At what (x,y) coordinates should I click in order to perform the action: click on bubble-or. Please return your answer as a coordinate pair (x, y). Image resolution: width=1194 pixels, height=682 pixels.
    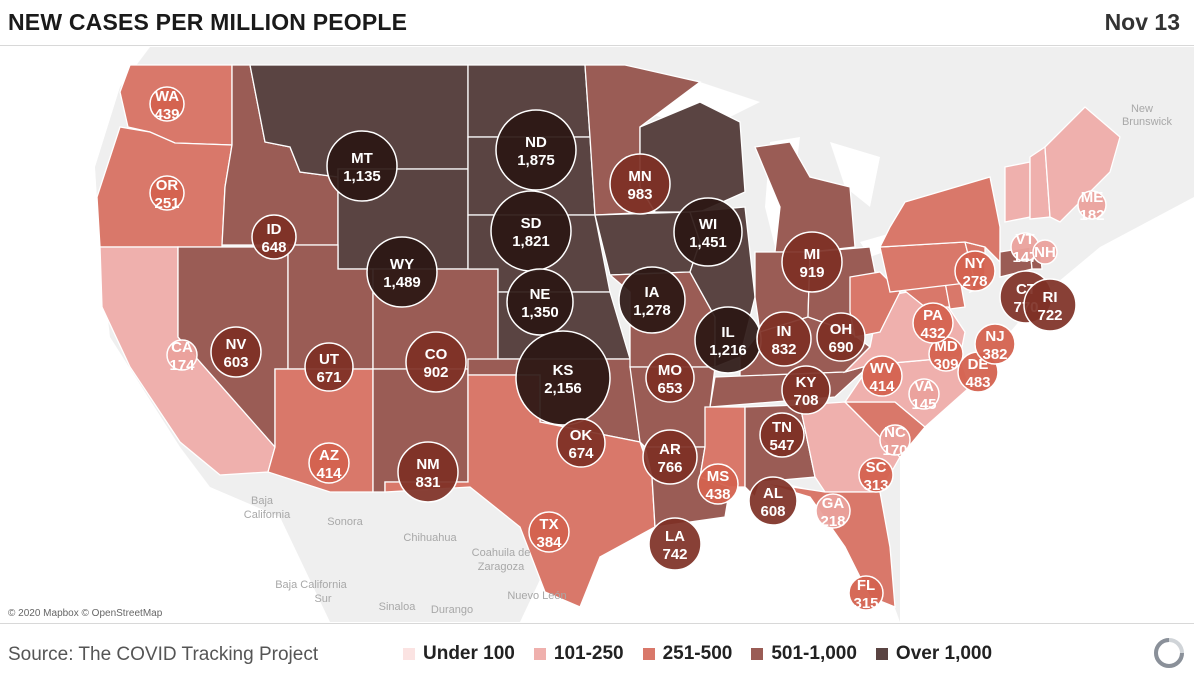
    Looking at the image, I should click on (167, 193).